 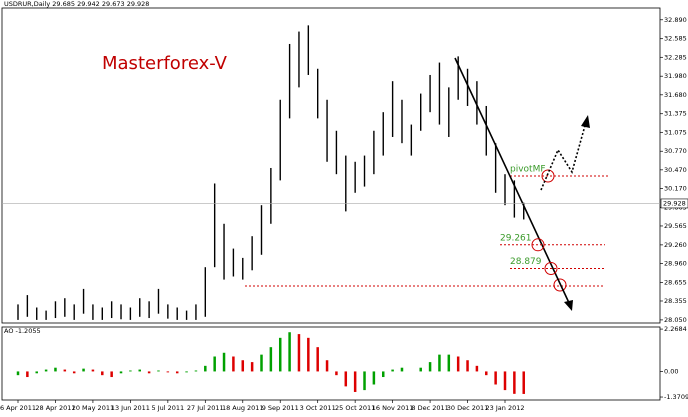 What do you see at coordinates (675, 320) in the screenshot?
I see `y-tick-label: 28.050` at bounding box center [675, 320].